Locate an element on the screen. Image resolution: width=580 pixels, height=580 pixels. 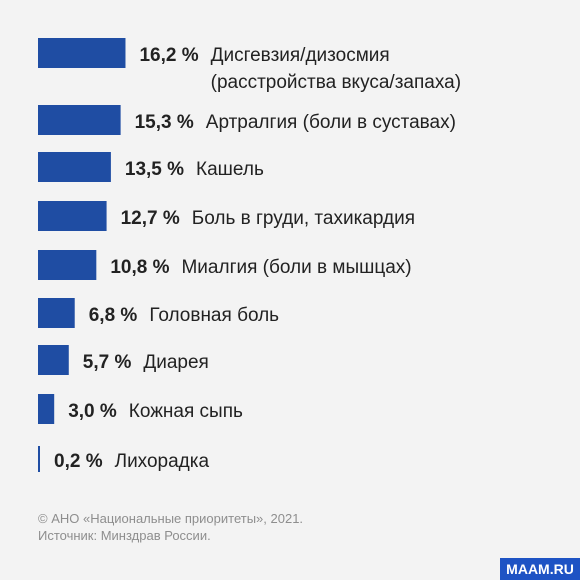
value-label-0: 16,2 % is located at coordinates (168, 55).